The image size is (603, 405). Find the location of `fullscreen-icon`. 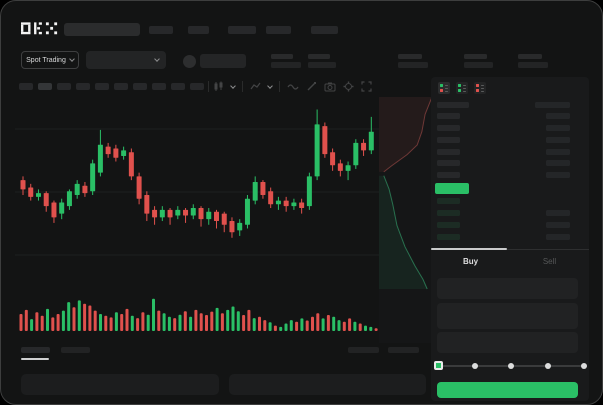

fullscreen-icon is located at coordinates (366, 86).